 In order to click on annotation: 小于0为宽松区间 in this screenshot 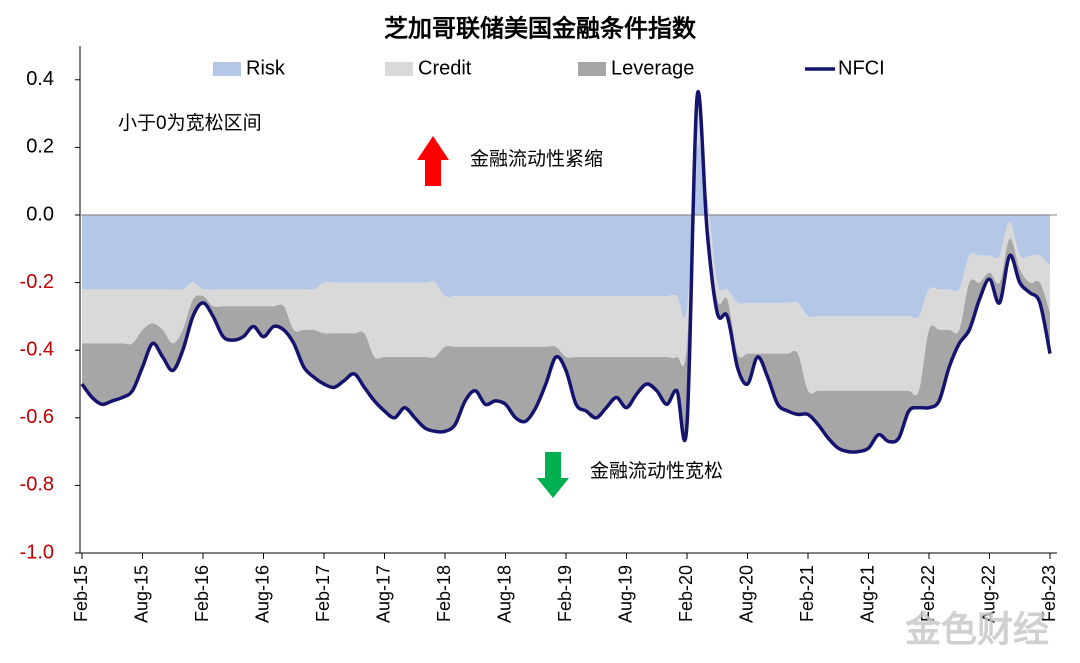, I will do `click(190, 123)`.